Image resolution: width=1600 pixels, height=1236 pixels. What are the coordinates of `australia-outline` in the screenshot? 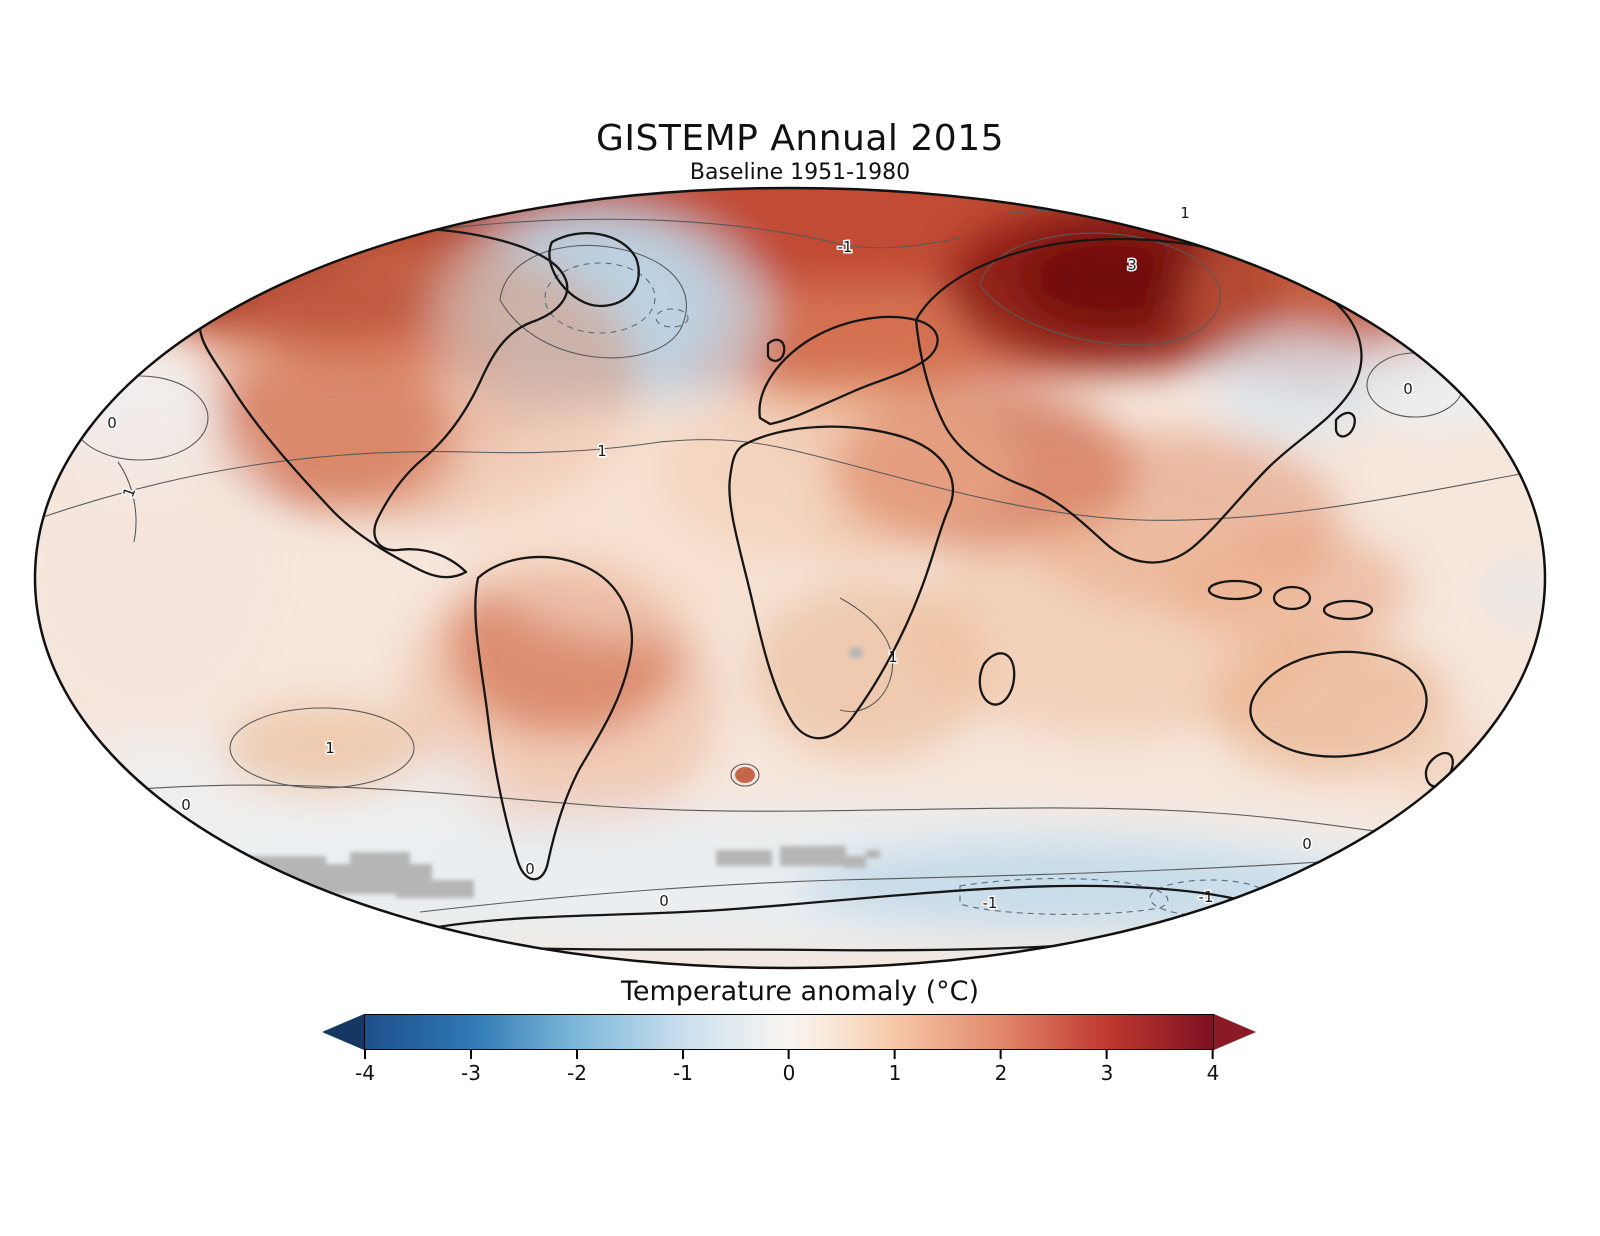 It's located at (1338, 704).